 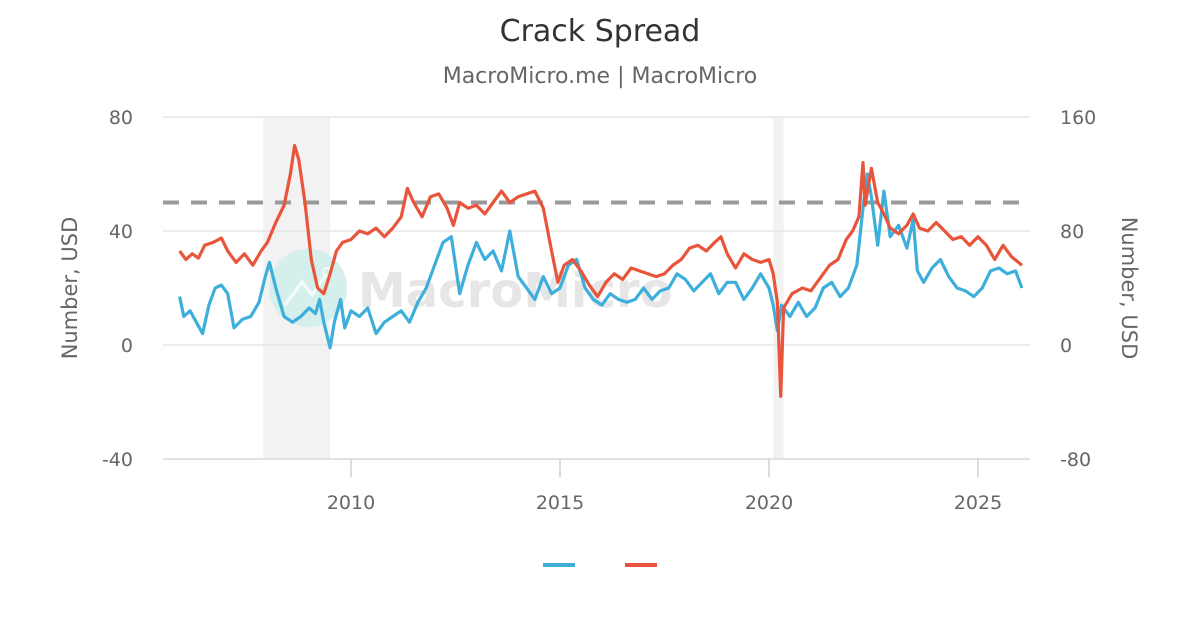 What do you see at coordinates (600, 31) in the screenshot?
I see `chart-title: Crack Spread` at bounding box center [600, 31].